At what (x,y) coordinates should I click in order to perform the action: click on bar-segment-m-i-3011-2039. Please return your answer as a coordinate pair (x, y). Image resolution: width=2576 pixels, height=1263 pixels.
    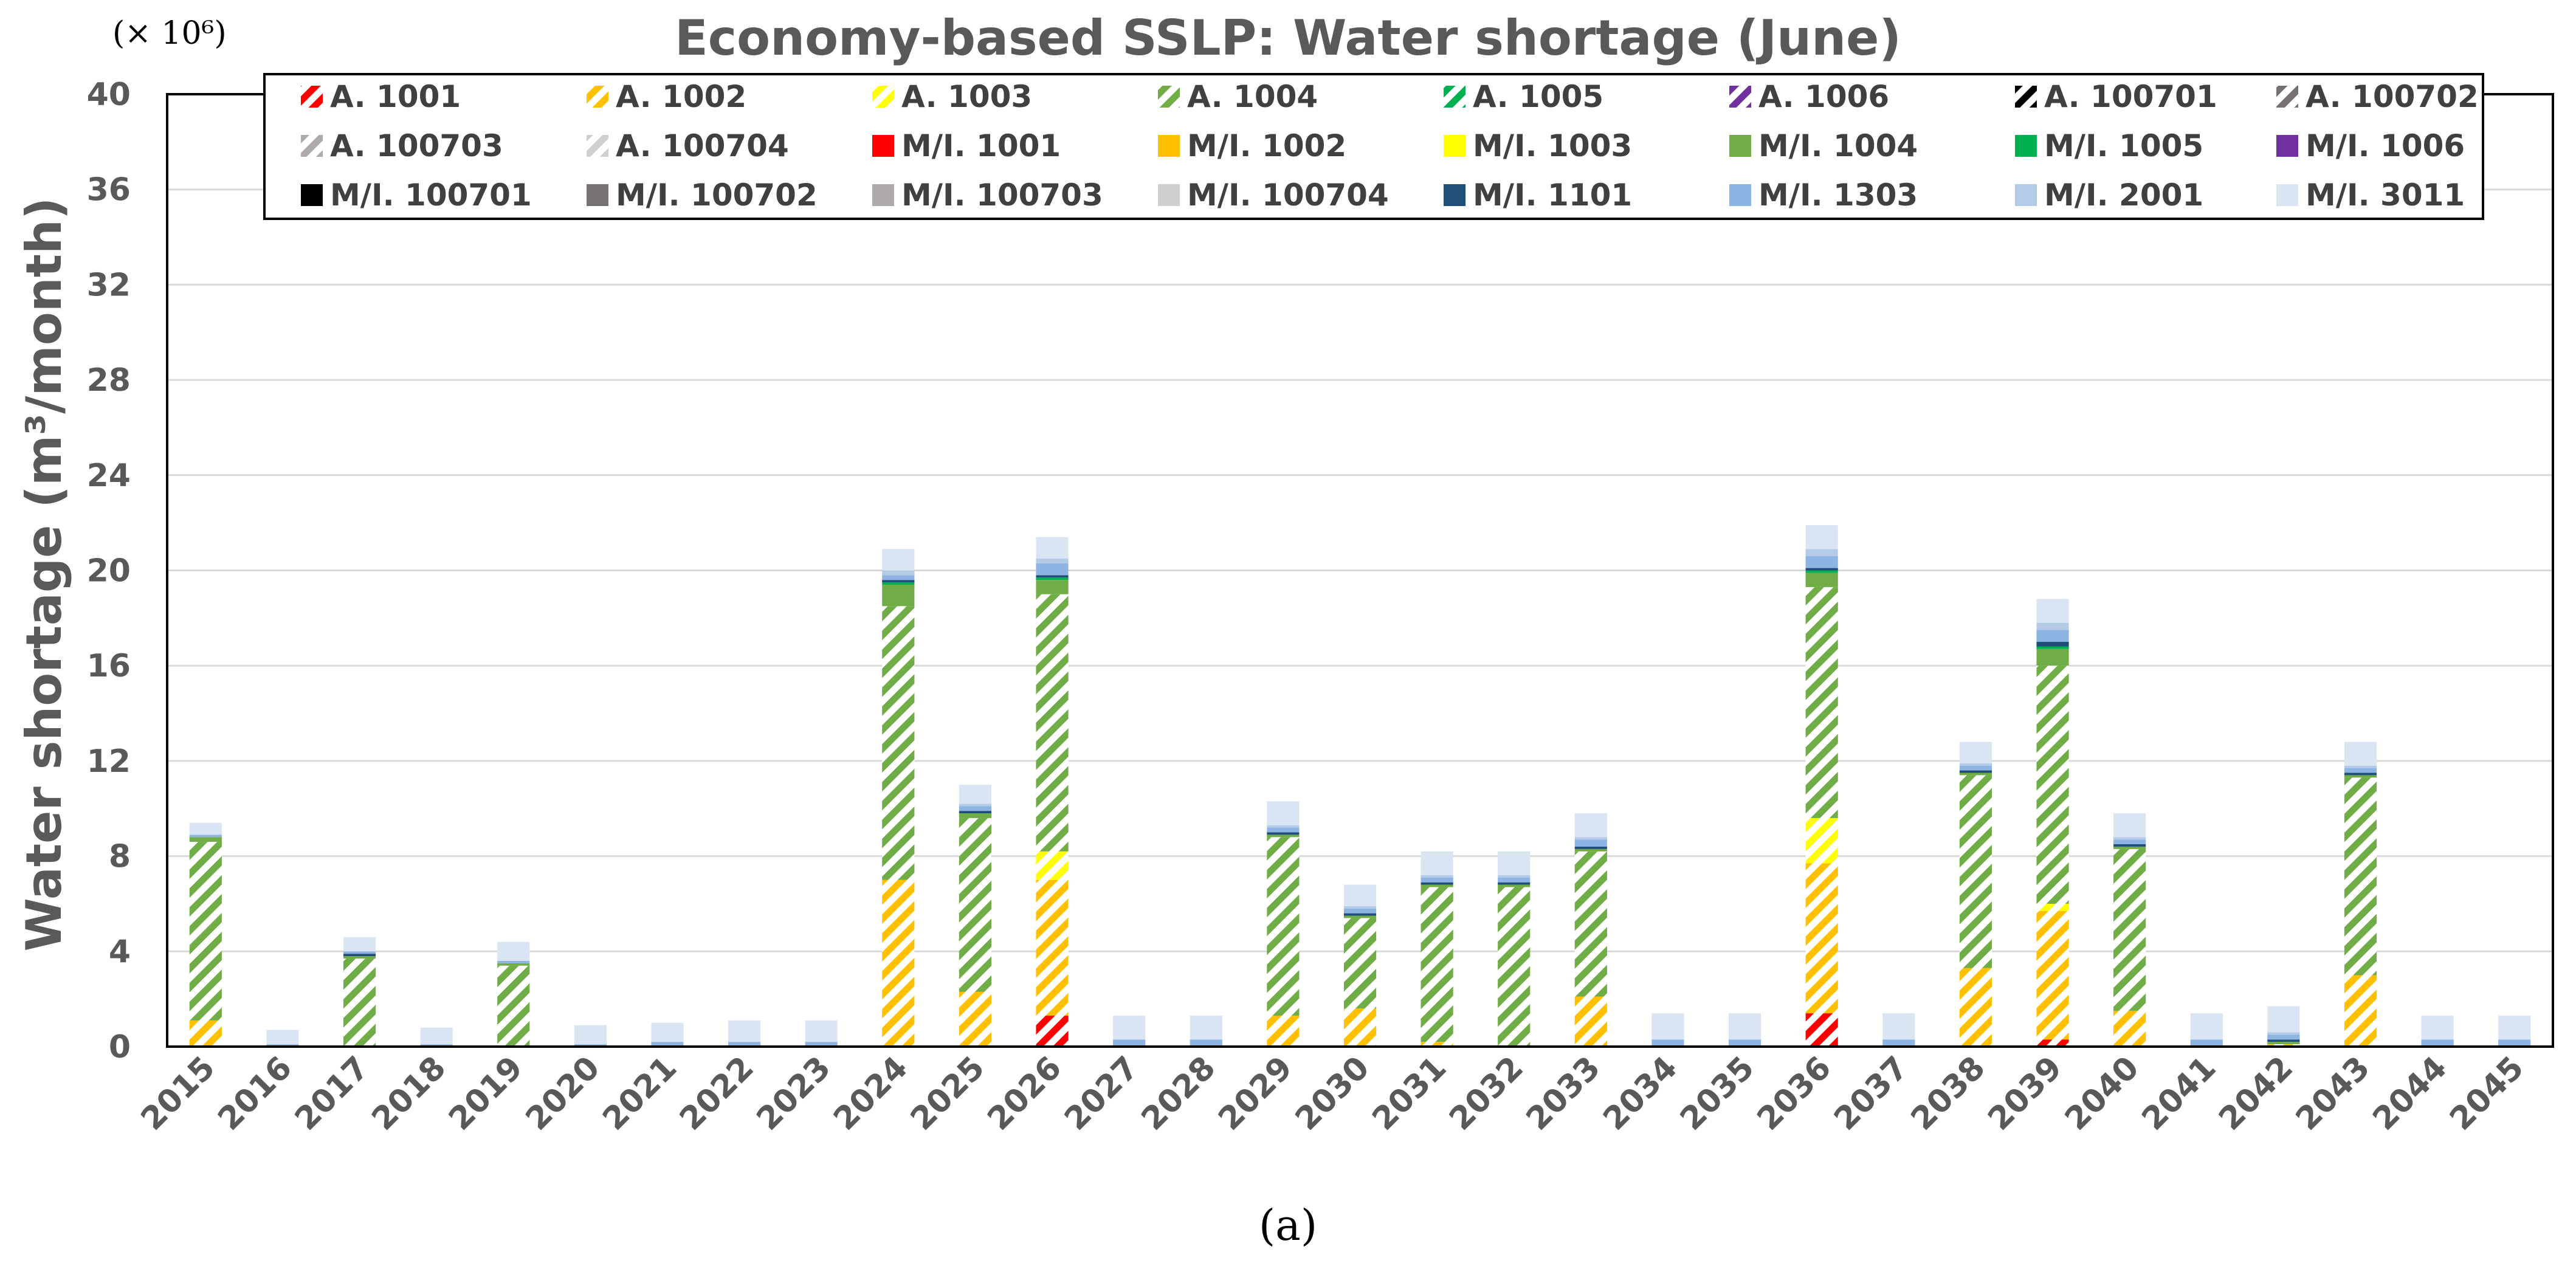
    Looking at the image, I should click on (2052, 611).